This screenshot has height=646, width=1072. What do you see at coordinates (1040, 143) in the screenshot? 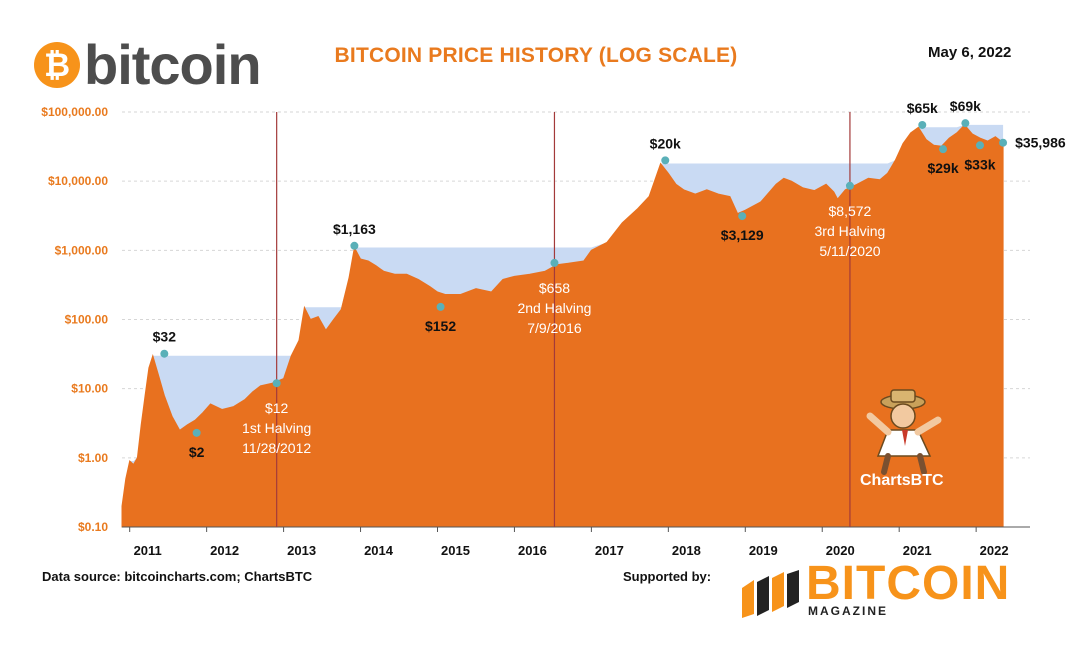
I see `price-point-label: $35,986` at bounding box center [1040, 143].